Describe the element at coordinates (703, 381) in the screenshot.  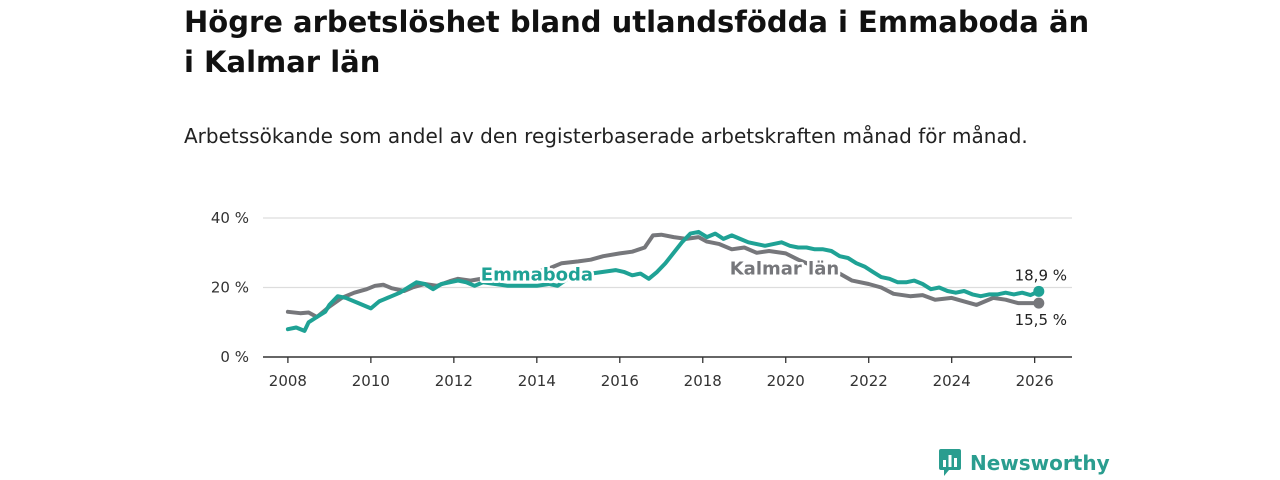
I see `x-tick-label: 2018` at that location.